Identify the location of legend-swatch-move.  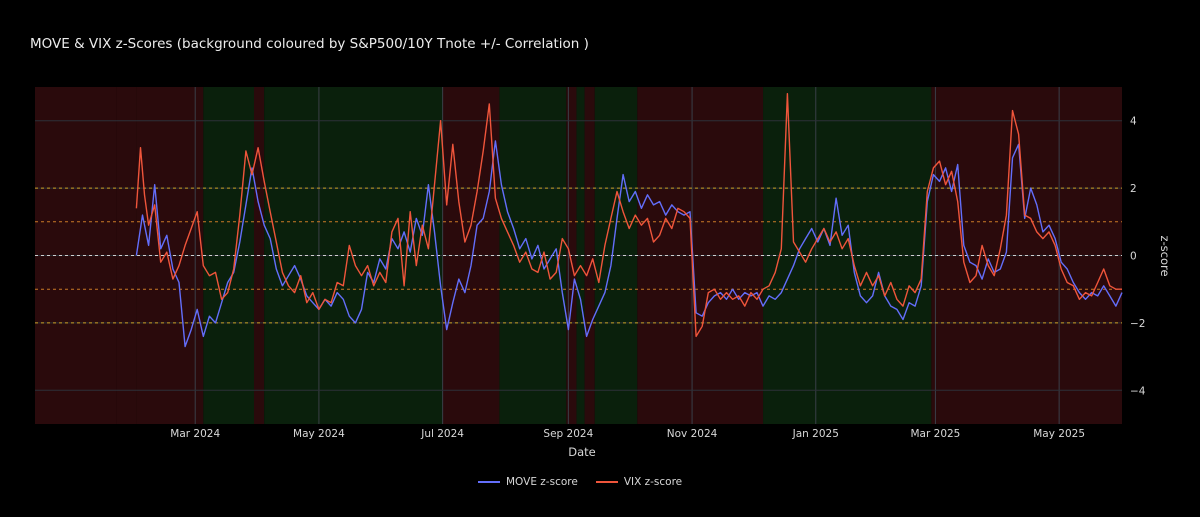
(489, 482).